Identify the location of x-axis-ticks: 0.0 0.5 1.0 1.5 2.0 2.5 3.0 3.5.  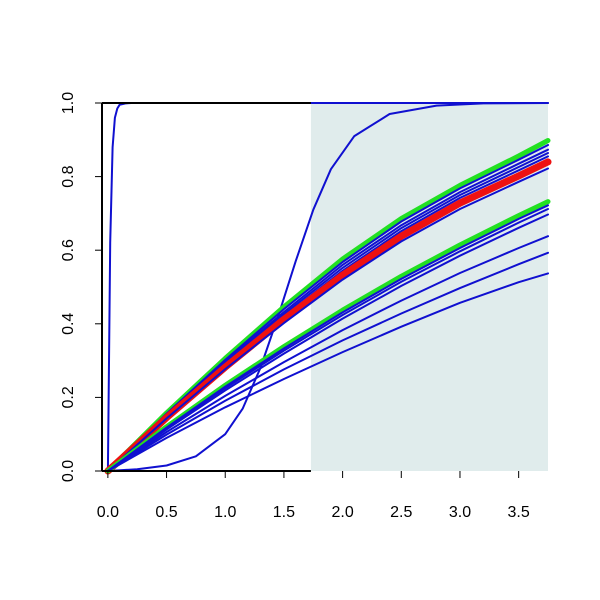
(313, 496).